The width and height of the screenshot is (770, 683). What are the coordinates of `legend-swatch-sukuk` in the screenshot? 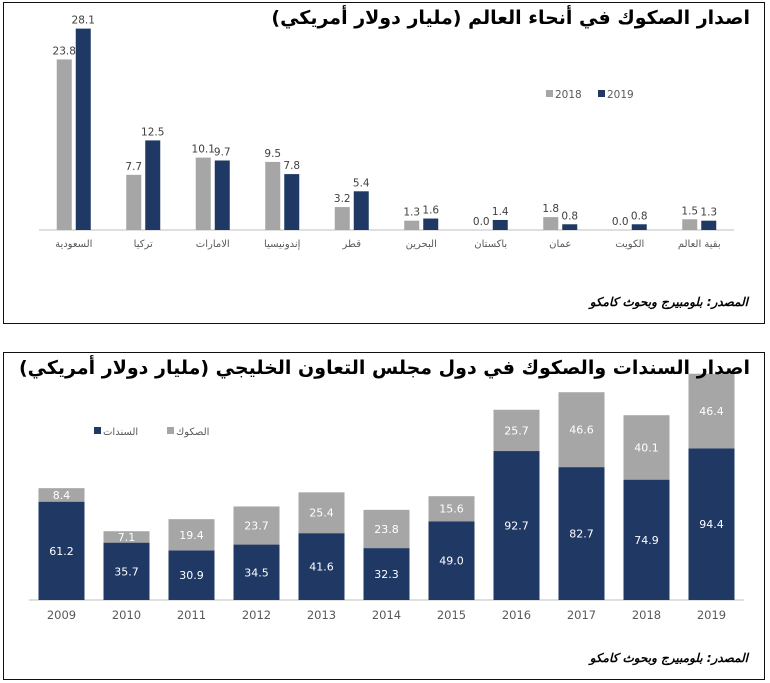 It's located at (170, 430).